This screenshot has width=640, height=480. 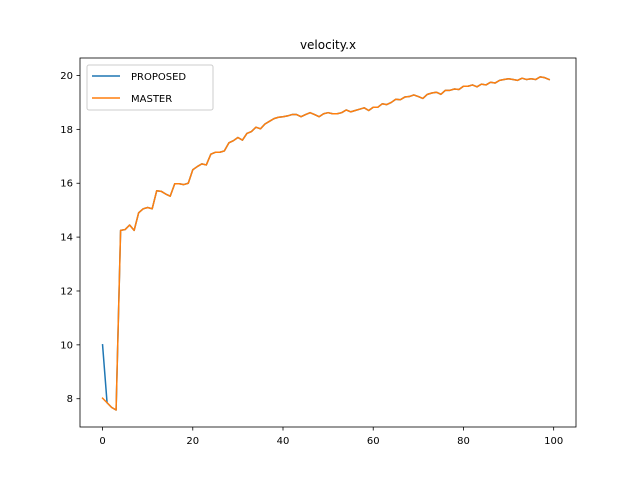 What do you see at coordinates (373, 441) in the screenshot?
I see `x-tick-label: 60` at bounding box center [373, 441].